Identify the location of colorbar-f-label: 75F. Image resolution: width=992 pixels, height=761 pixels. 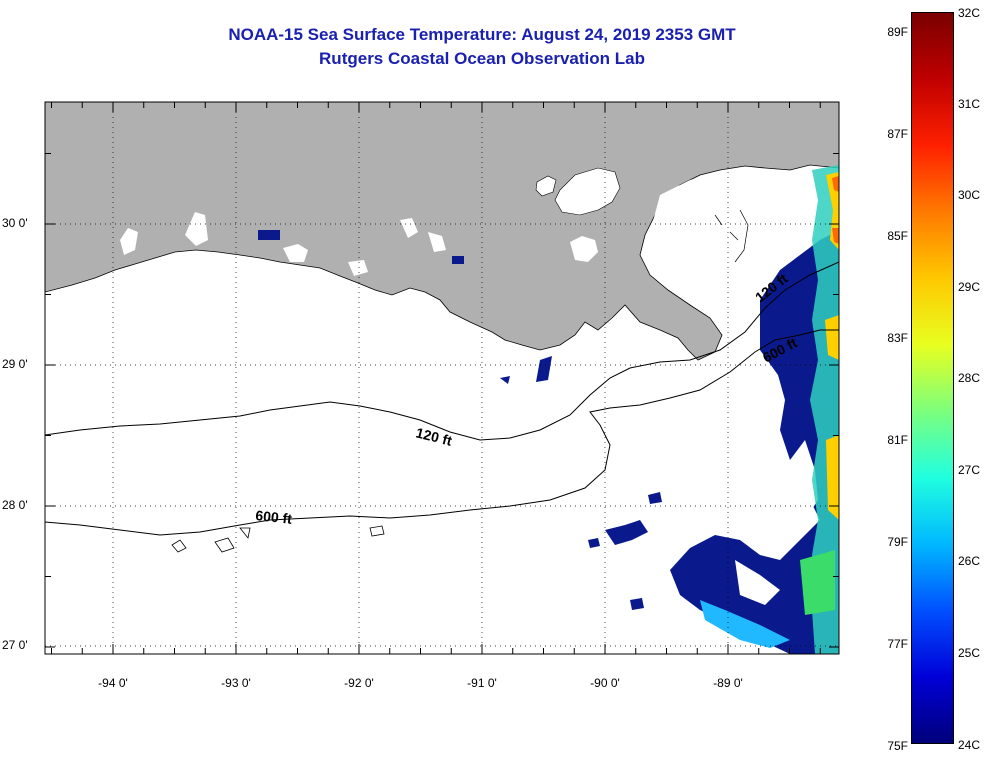
(897, 746).